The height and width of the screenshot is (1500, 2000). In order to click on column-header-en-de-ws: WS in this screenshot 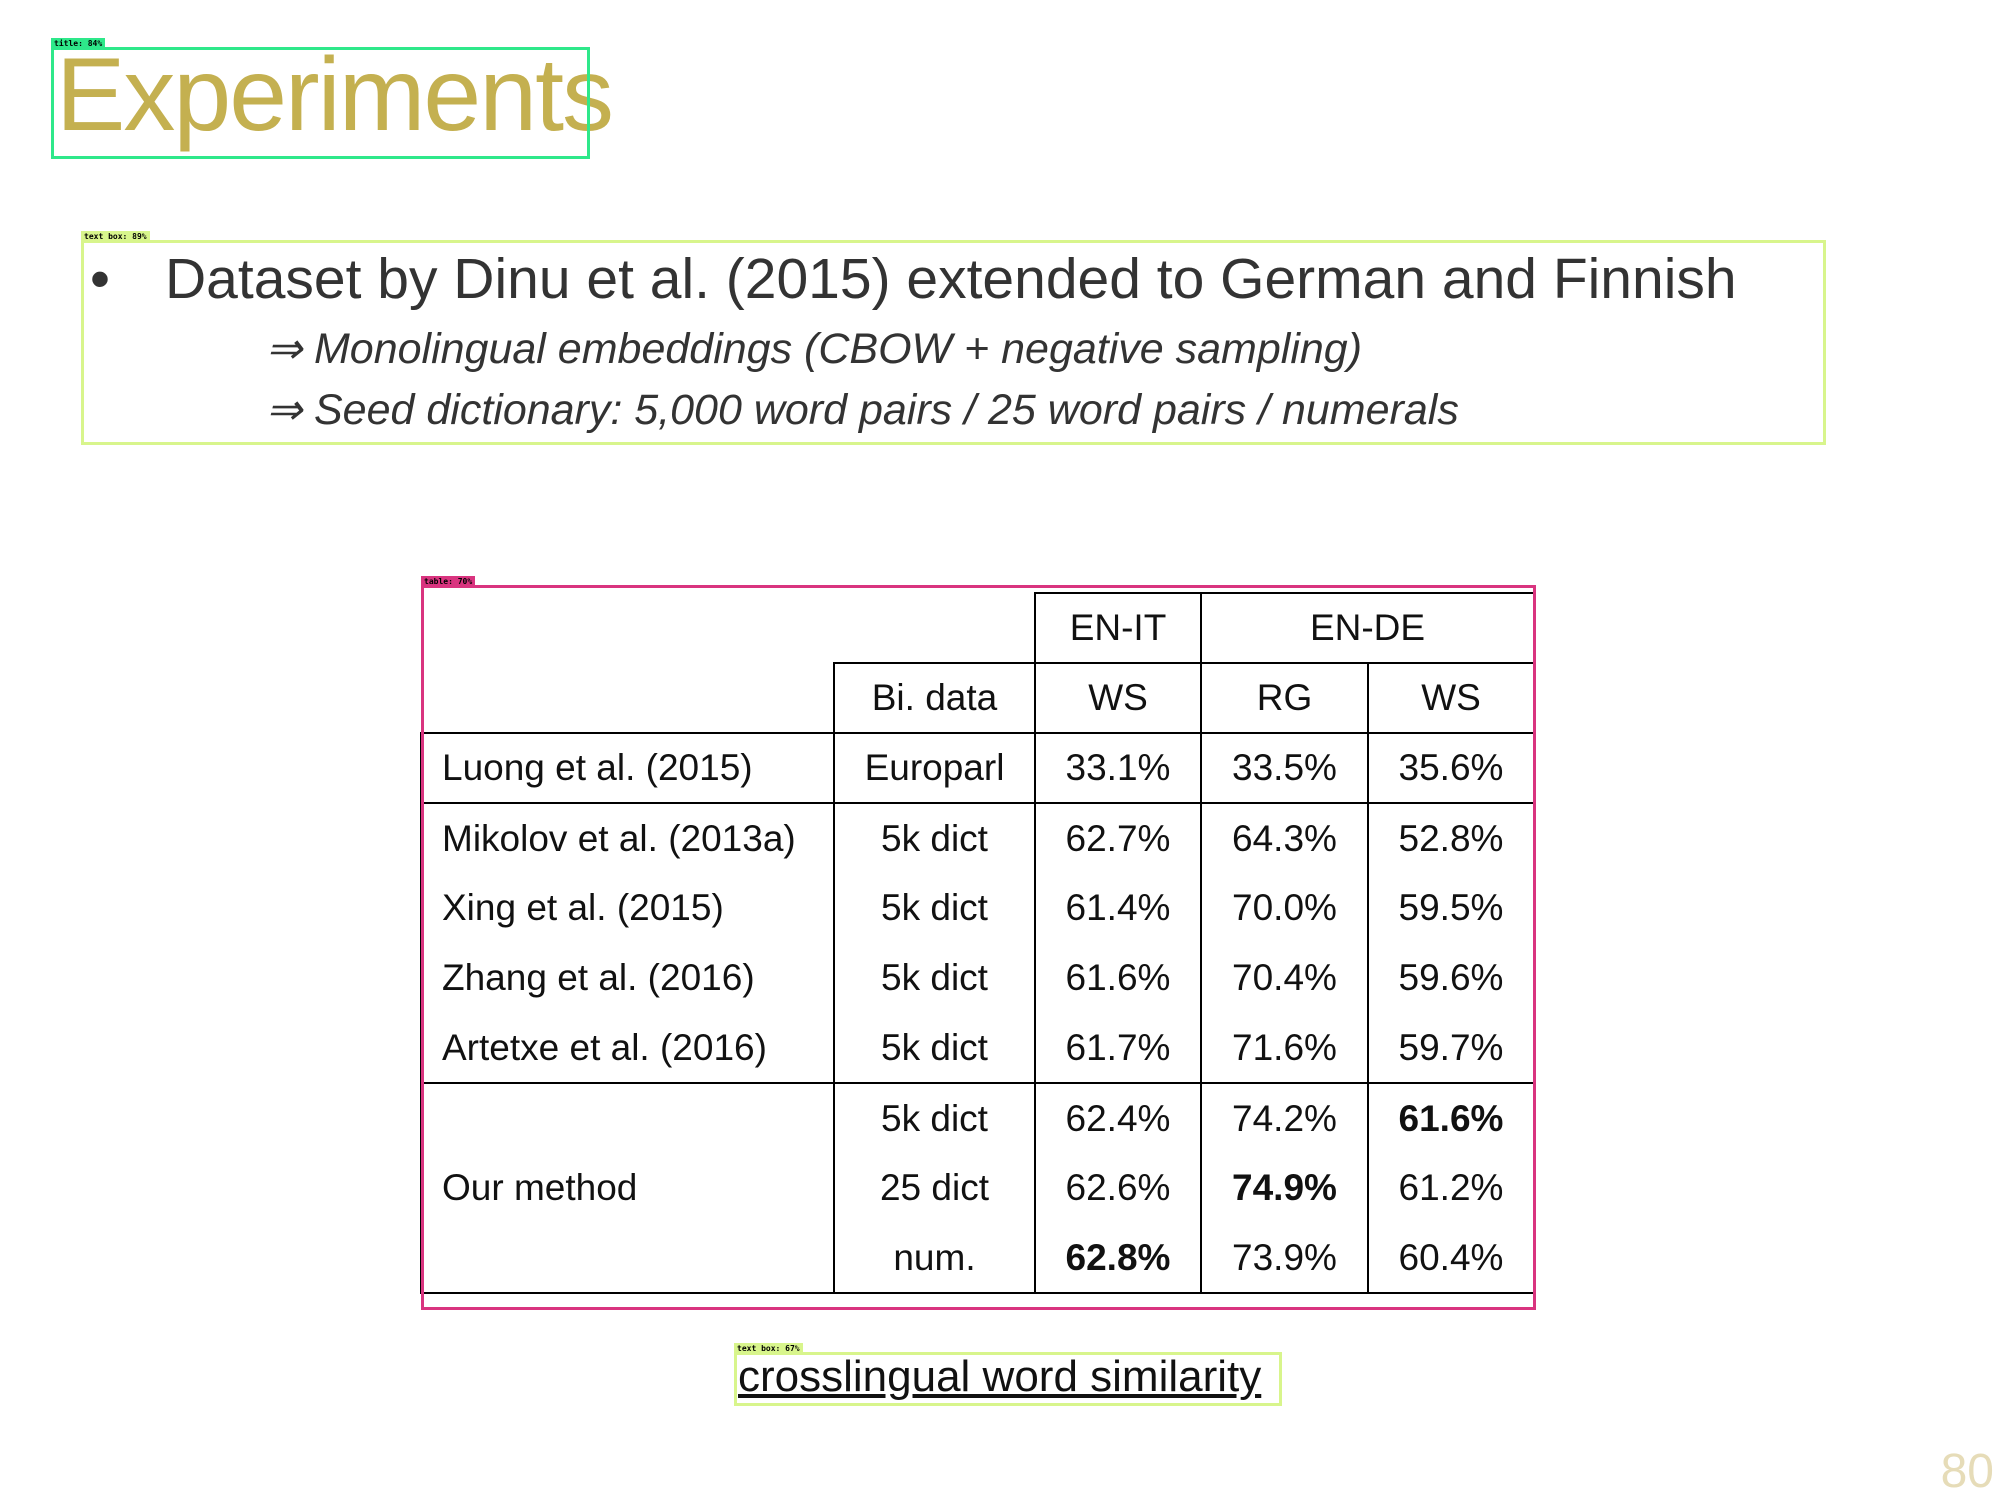, I will do `click(1451, 698)`.